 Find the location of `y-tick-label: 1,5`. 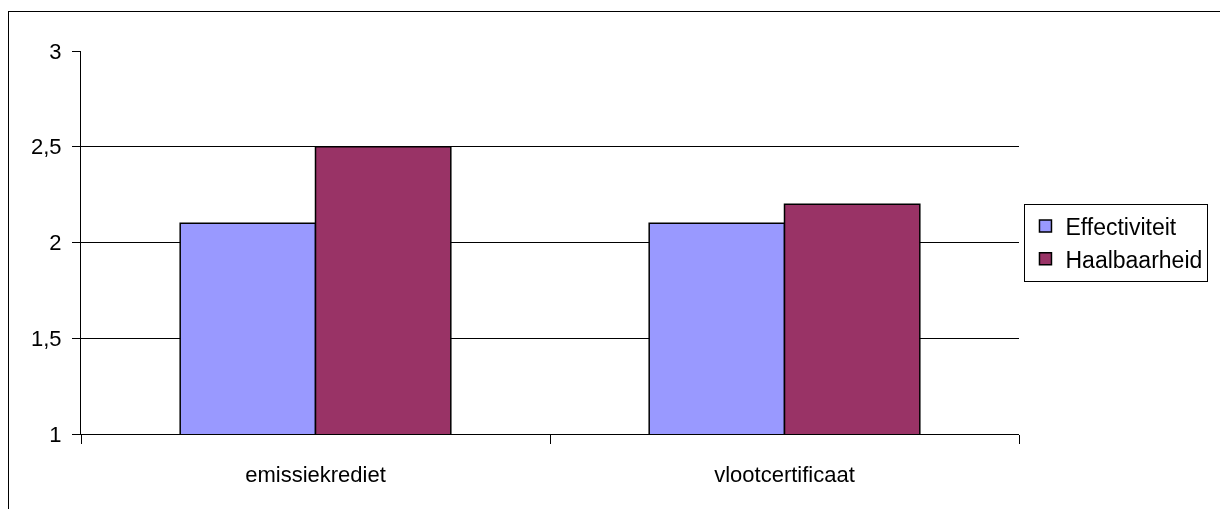

y-tick-label: 1,5 is located at coordinates (46, 338).